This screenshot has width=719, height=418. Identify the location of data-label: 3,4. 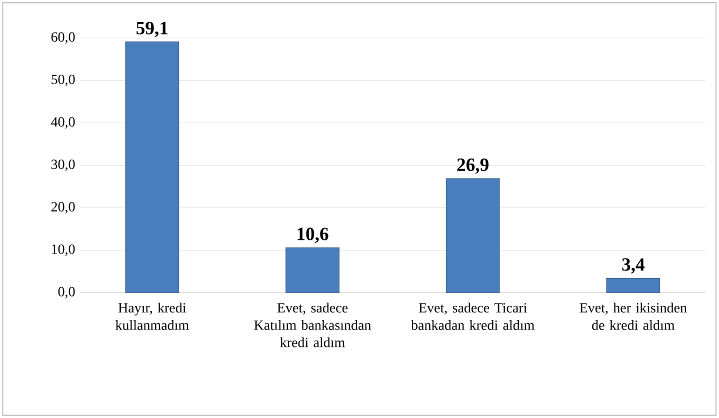
(633, 266).